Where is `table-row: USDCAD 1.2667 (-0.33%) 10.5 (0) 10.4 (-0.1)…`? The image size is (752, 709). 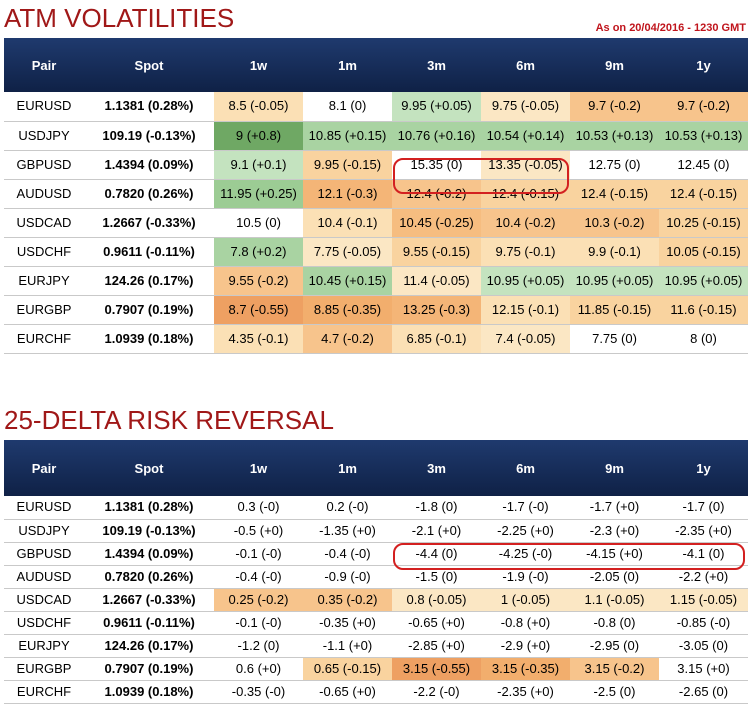 table-row: USDCAD 1.2667 (-0.33%) 10.5 (0) 10.4 (-0.1)… is located at coordinates (376, 223).